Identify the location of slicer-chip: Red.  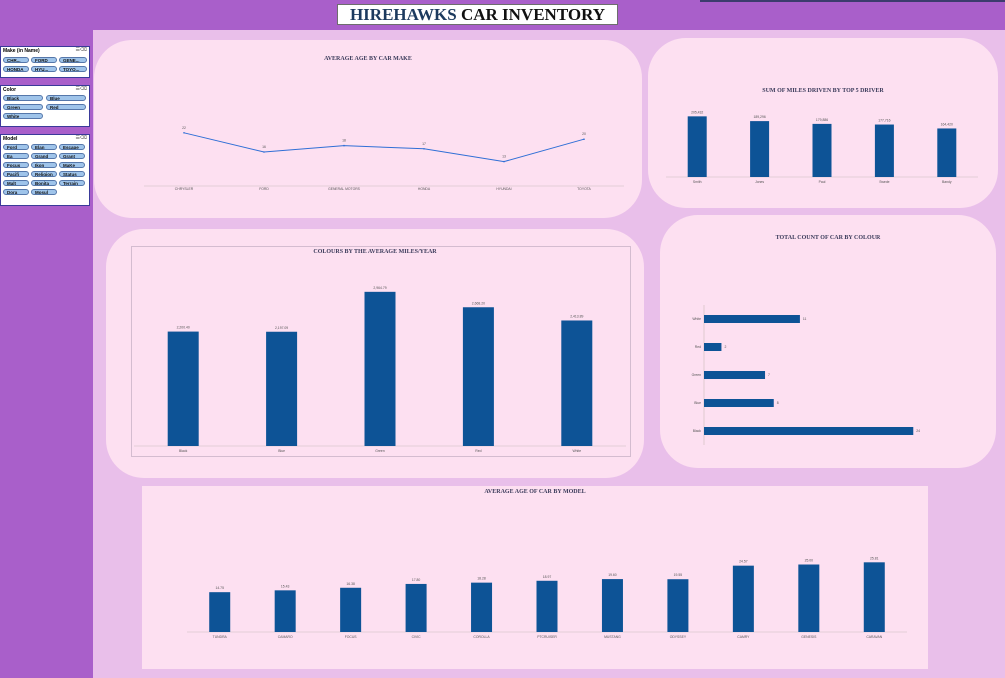
(66, 107).